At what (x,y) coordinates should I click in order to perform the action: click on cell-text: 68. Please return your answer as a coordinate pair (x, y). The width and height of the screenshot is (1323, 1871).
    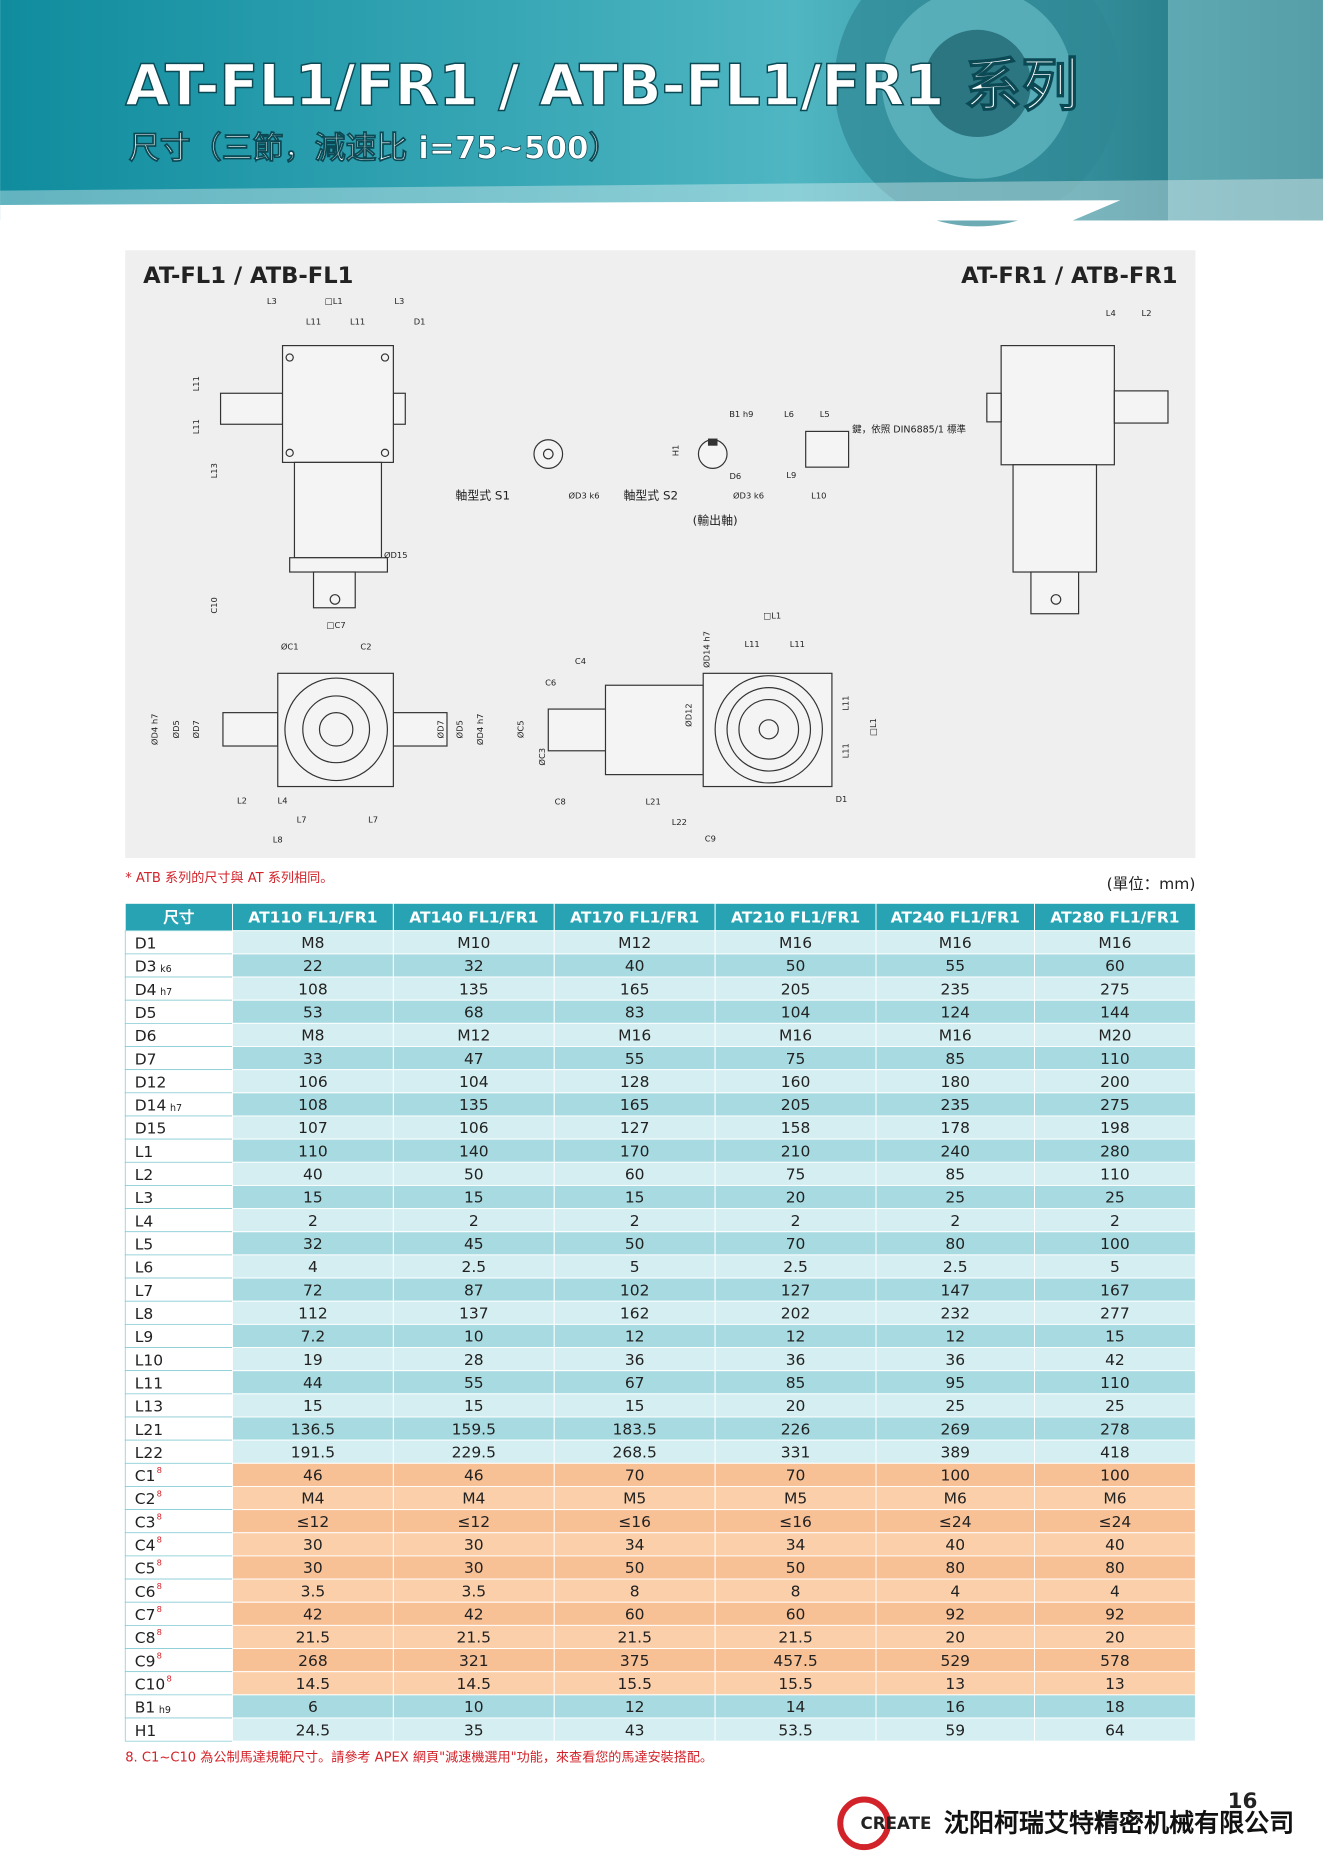
    Looking at the image, I should click on (474, 1012).